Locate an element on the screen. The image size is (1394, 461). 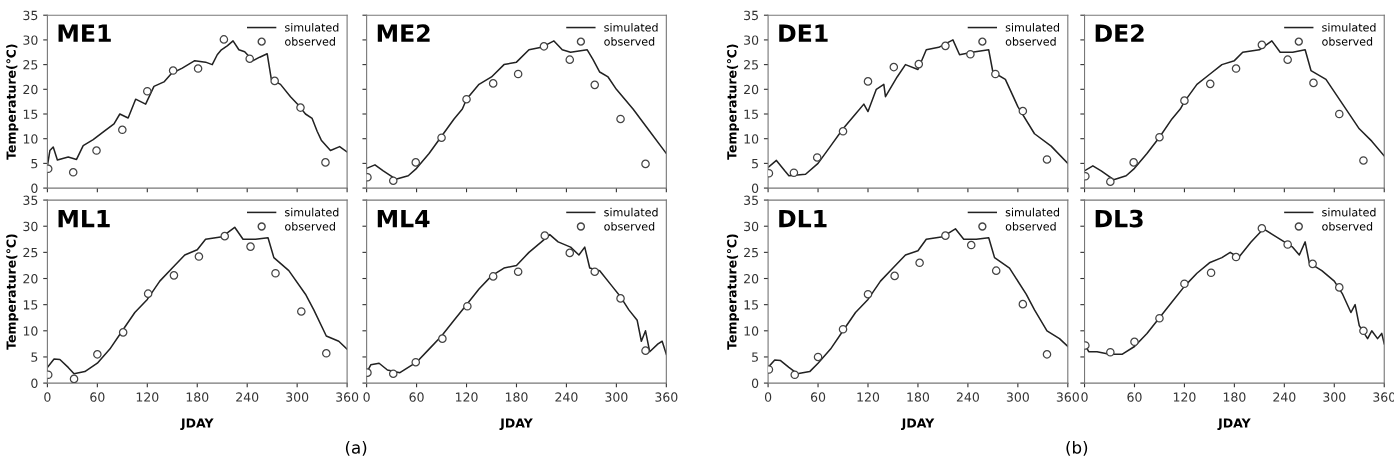
chart-title: ME2 is located at coordinates (403, 33).